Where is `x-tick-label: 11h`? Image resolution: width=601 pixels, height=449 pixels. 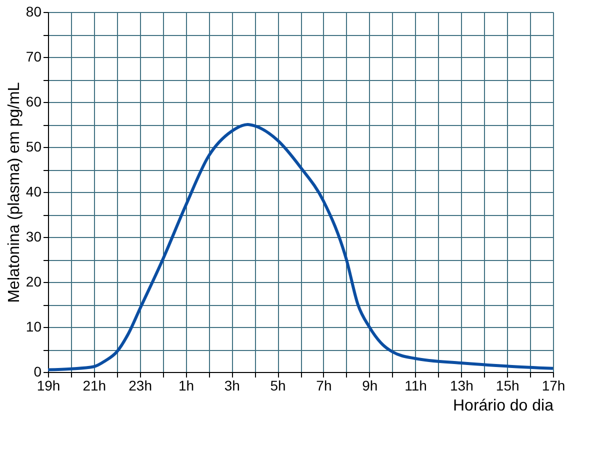 x-tick-label: 11h is located at coordinates (415, 386).